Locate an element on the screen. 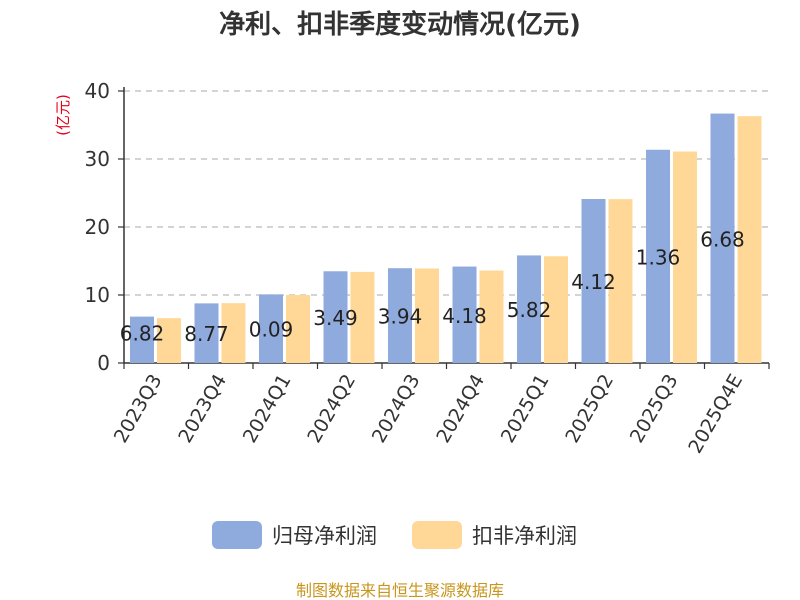 This screenshot has height=600, width=800. data-label: 3.49 is located at coordinates (335, 318).